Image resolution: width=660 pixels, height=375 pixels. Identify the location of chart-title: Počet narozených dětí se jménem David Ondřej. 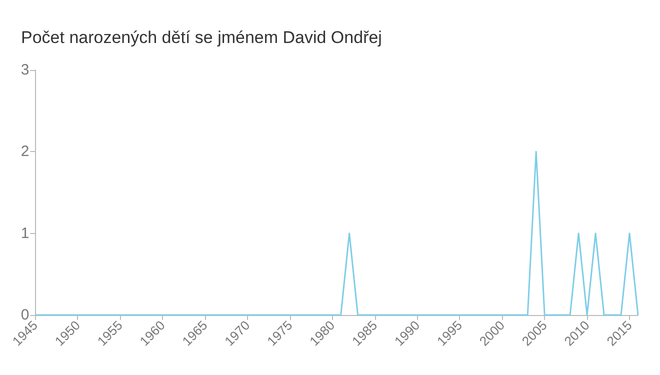
(201, 37).